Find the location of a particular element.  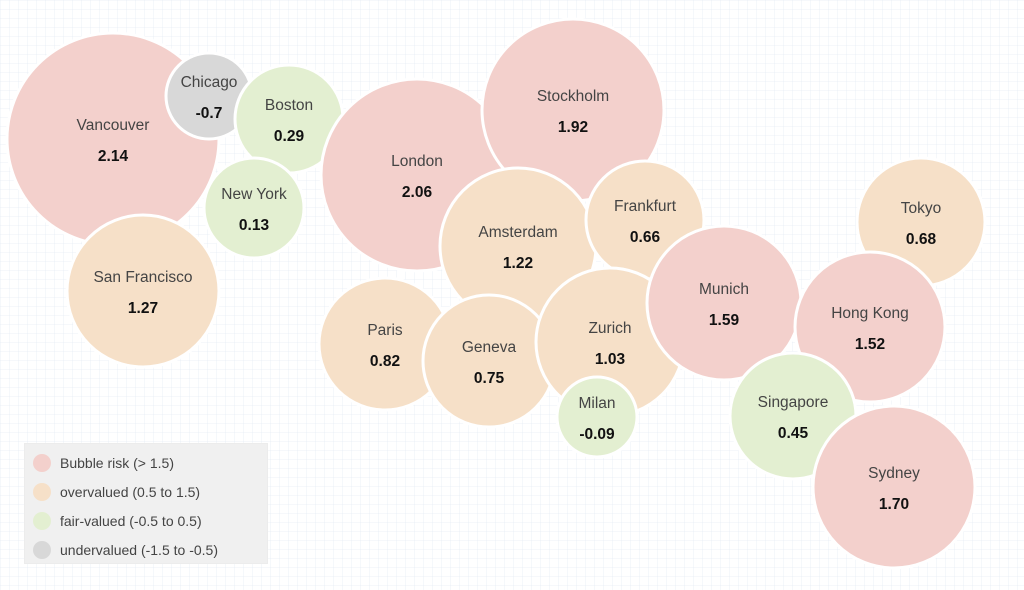

bubble-value-label: 1.22 is located at coordinates (518, 263).